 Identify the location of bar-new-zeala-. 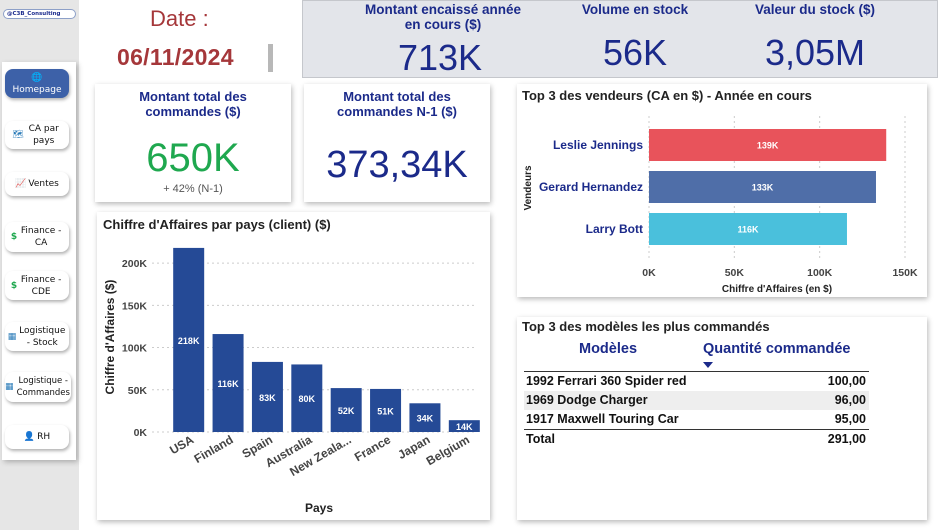
(346, 410).